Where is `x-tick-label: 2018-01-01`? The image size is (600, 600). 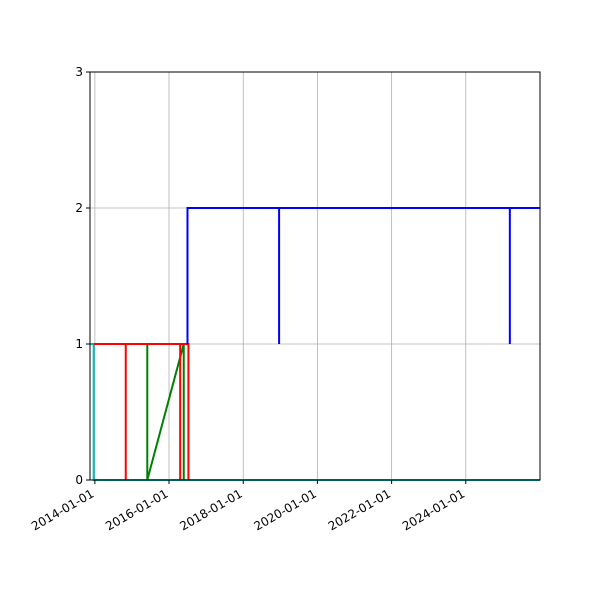
x-tick-label: 2018-01-01 is located at coordinates (210, 509).